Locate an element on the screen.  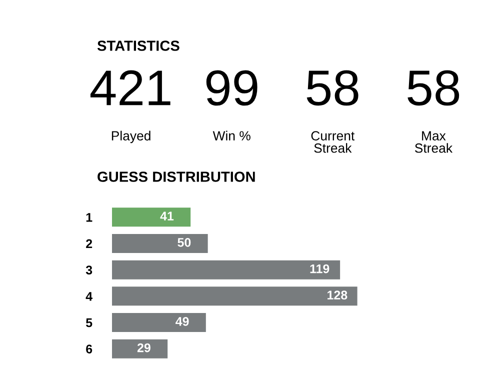
text: Played is located at coordinates (131, 137).